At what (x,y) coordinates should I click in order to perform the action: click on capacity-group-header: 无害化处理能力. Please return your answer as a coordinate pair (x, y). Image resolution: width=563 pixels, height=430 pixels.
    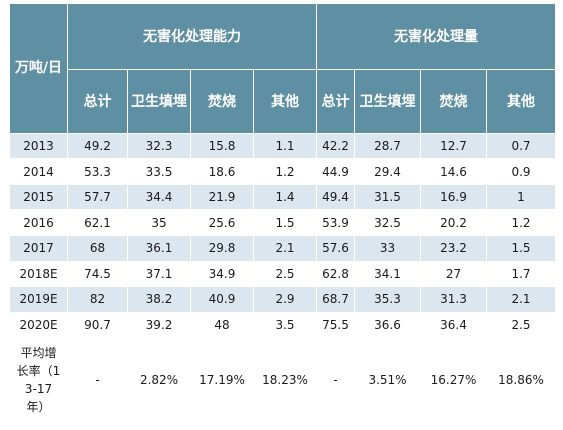
    Looking at the image, I should click on (192, 36).